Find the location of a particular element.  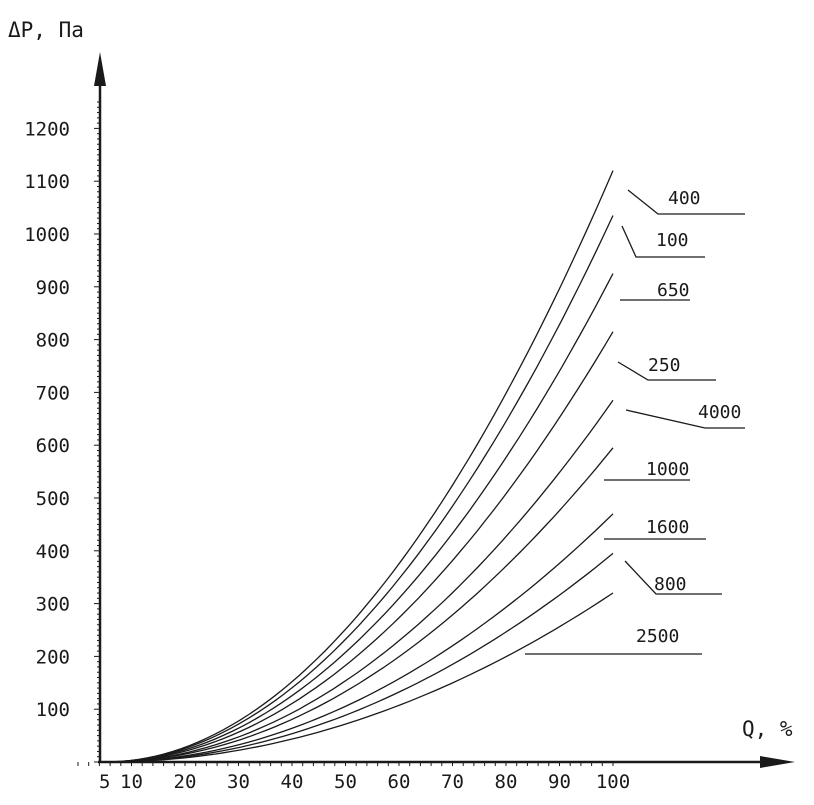

y-tick-label: 1200 is located at coordinates (47, 129).